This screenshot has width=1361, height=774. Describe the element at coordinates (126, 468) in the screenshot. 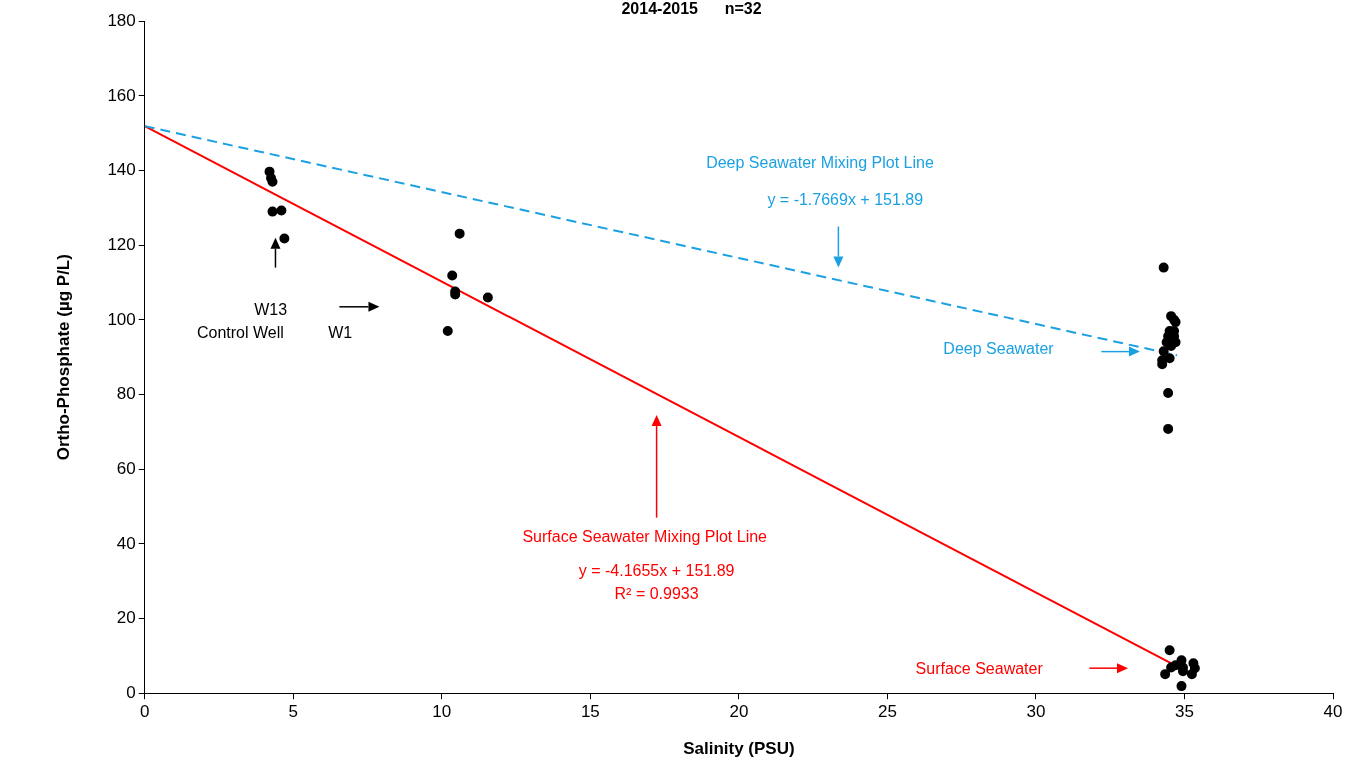

I see `y-tick-label: 60` at that location.